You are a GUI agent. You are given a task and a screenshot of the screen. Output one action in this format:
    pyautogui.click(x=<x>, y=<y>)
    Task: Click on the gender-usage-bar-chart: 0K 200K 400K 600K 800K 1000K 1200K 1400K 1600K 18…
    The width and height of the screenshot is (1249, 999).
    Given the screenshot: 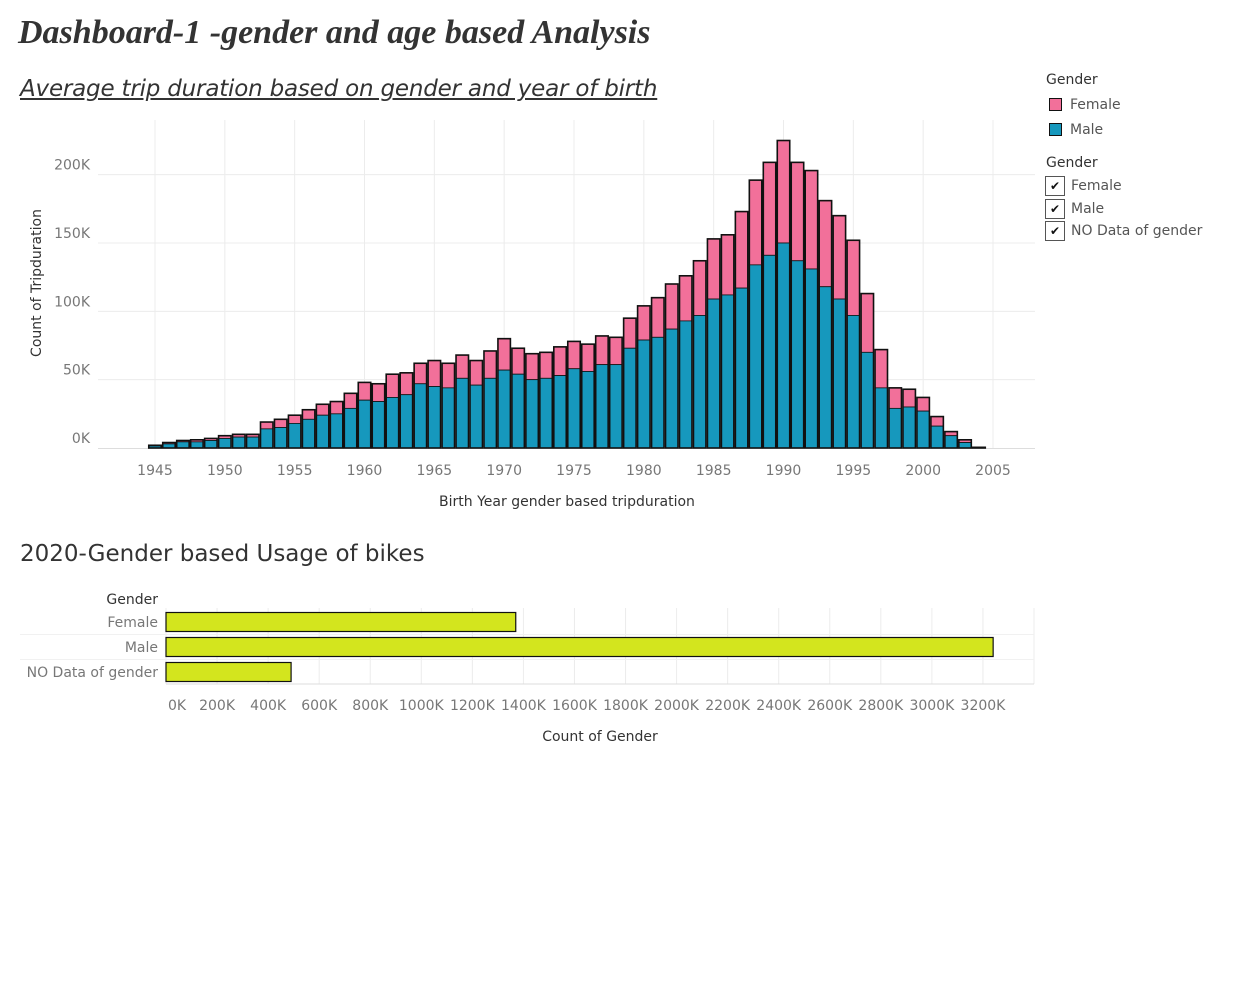 What is the action you would take?
    pyautogui.click(x=527, y=668)
    